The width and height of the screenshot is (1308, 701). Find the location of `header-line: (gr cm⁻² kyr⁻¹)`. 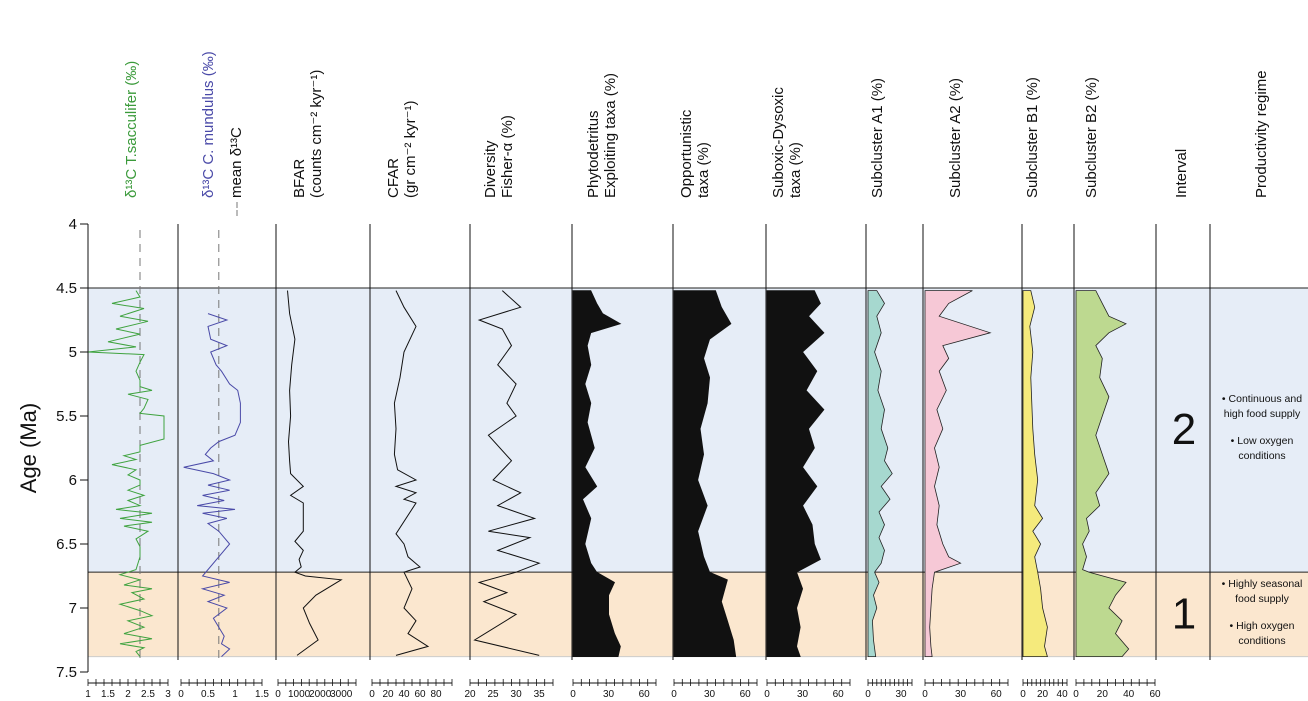

header-line: (gr cm⁻² kyr⁻¹) is located at coordinates (410, 149).